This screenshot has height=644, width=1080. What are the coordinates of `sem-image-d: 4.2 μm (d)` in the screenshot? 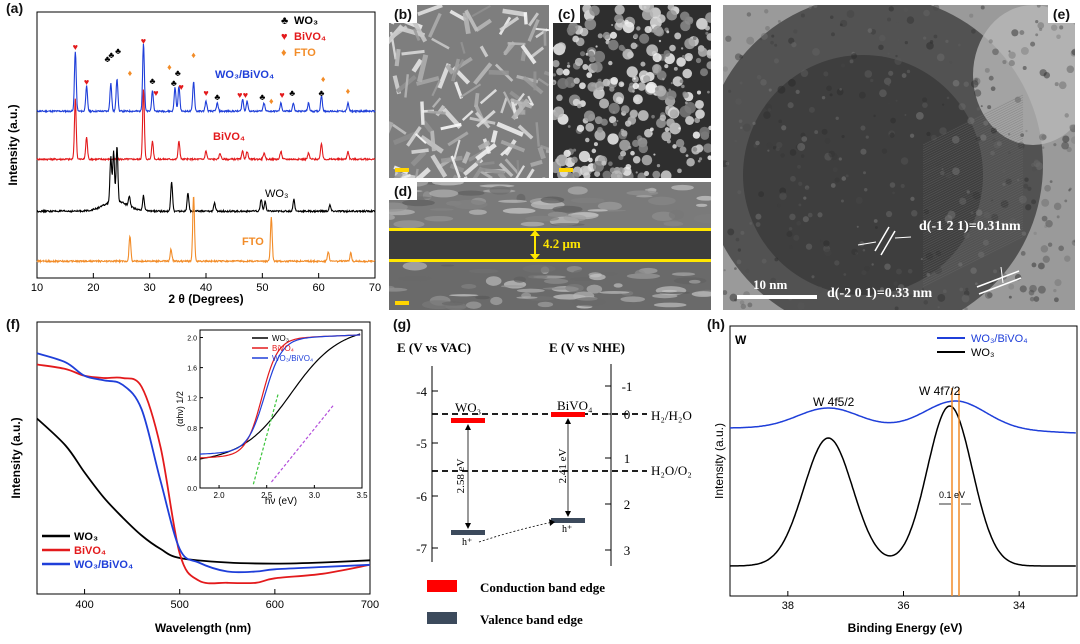 It's located at (550, 246).